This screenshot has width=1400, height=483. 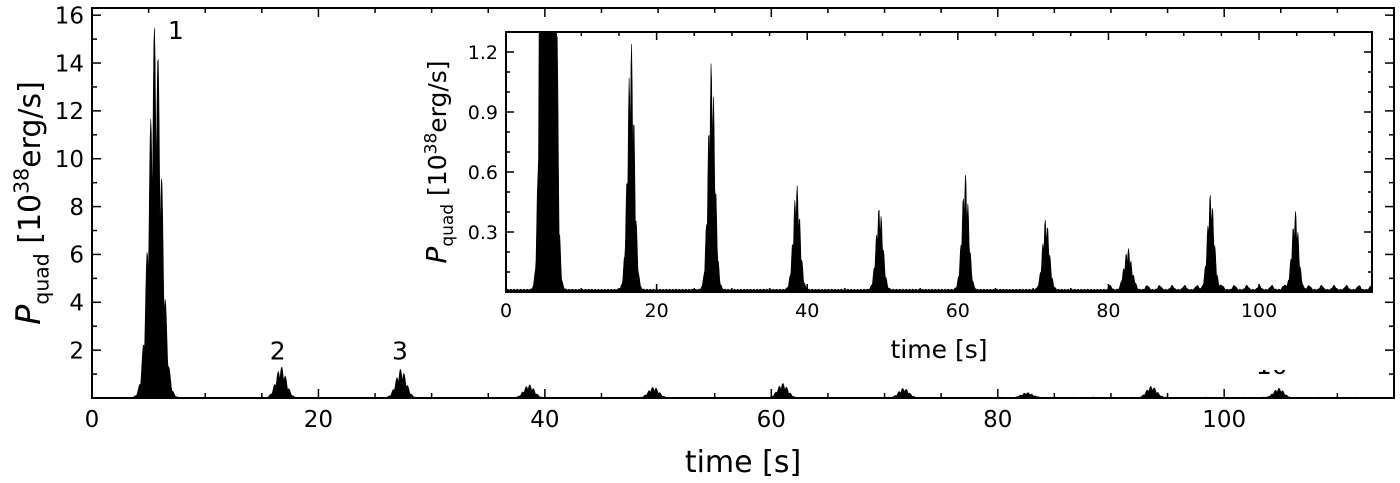 What do you see at coordinates (176, 30) in the screenshot?
I see `peak-label: 1` at bounding box center [176, 30].